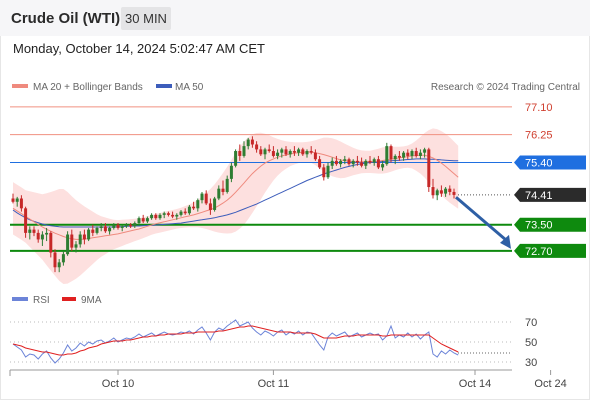 This screenshot has width=590, height=400. I want to click on legend-swatch-ma20, so click(20, 86).